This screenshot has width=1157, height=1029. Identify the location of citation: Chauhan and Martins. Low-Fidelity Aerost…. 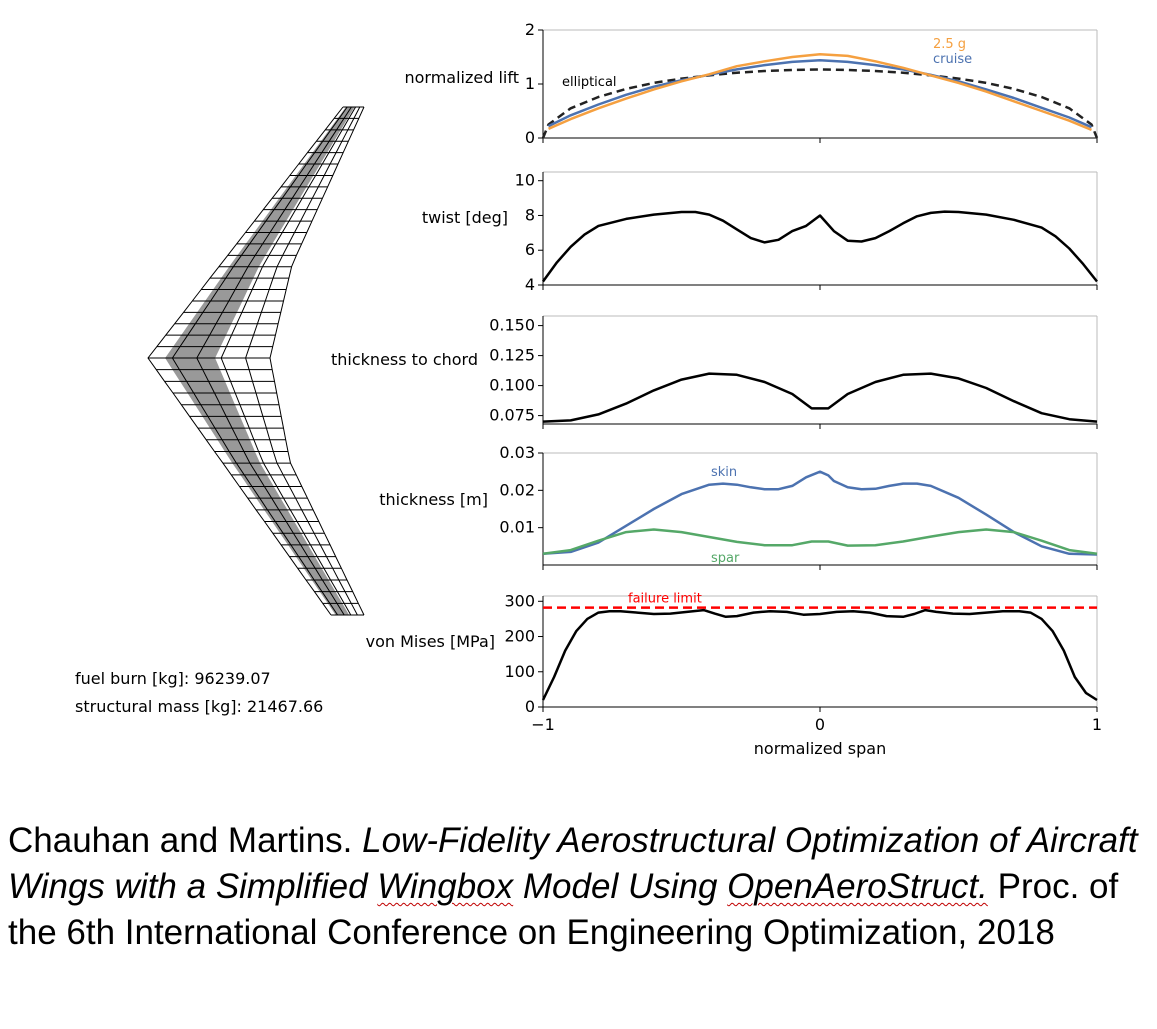
(580, 887).